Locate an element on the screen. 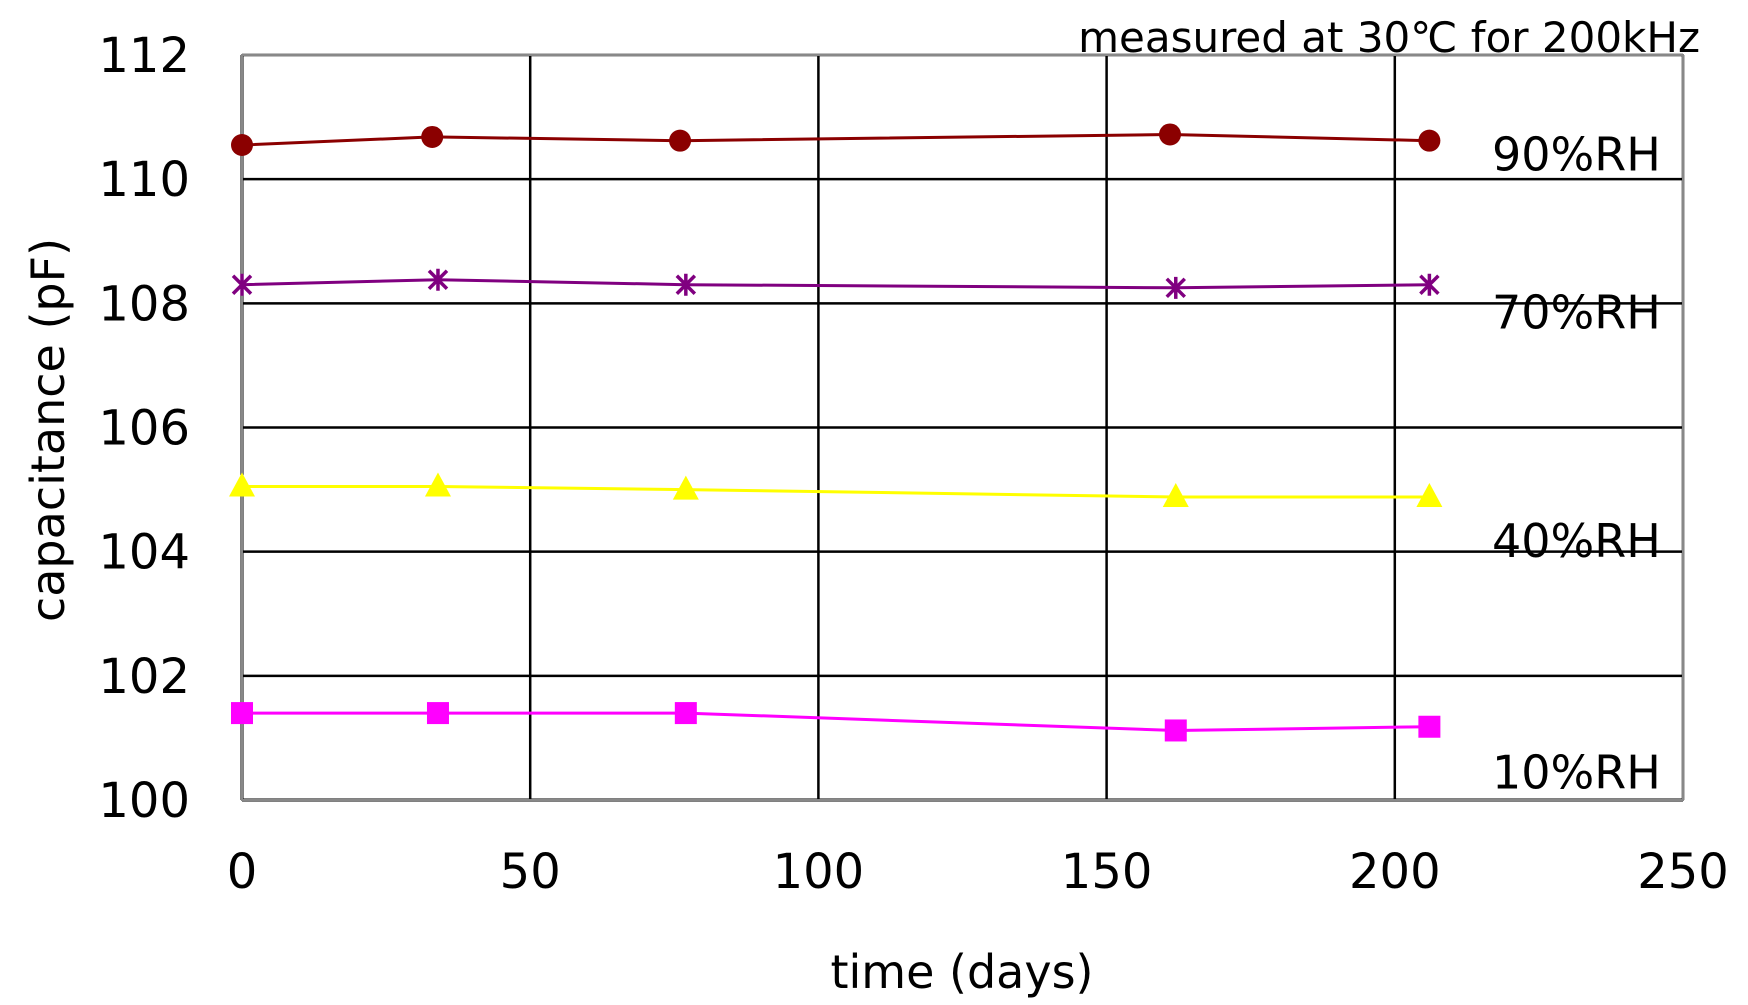 The width and height of the screenshot is (1748, 1005). data-point-70%RH-2 is located at coordinates (686, 284).